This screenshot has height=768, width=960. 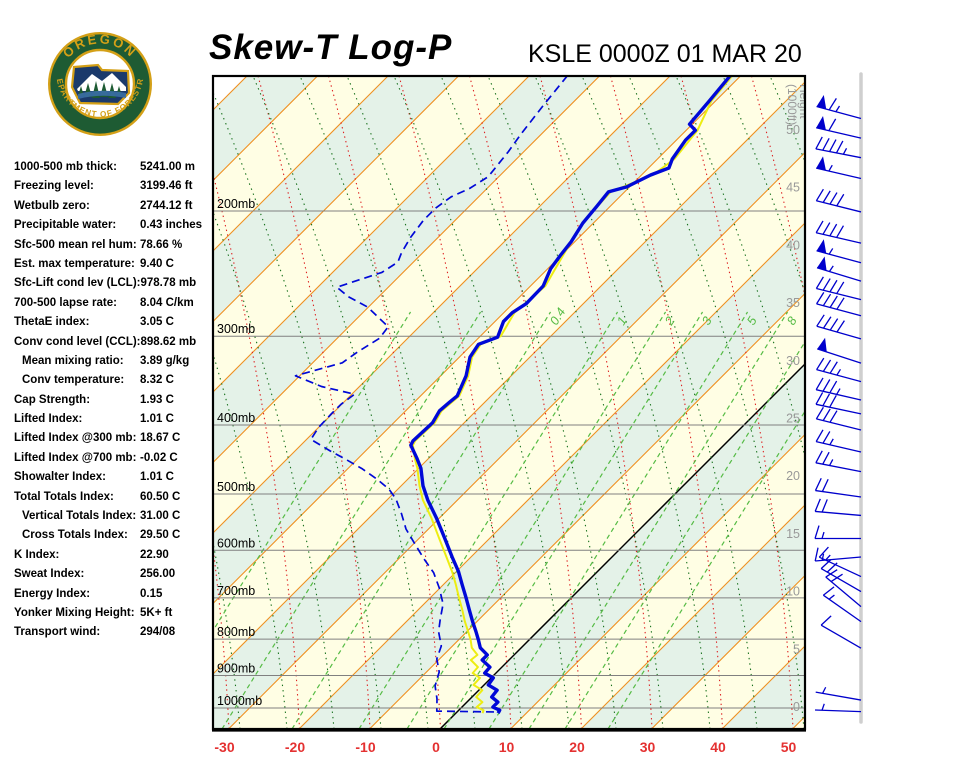 What do you see at coordinates (505, 747) in the screenshot?
I see `temp-axis: -30 -20 -10 0 10 20 30 40 50` at bounding box center [505, 747].